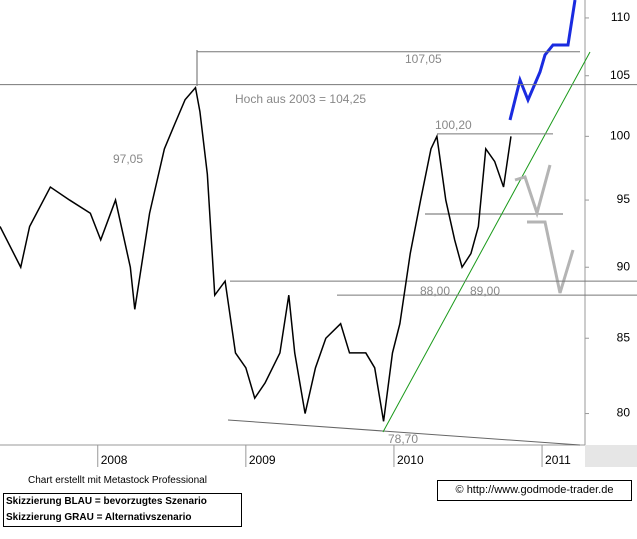  What do you see at coordinates (558, 460) in the screenshot?
I see `x-tick-label: 2011` at bounding box center [558, 460].